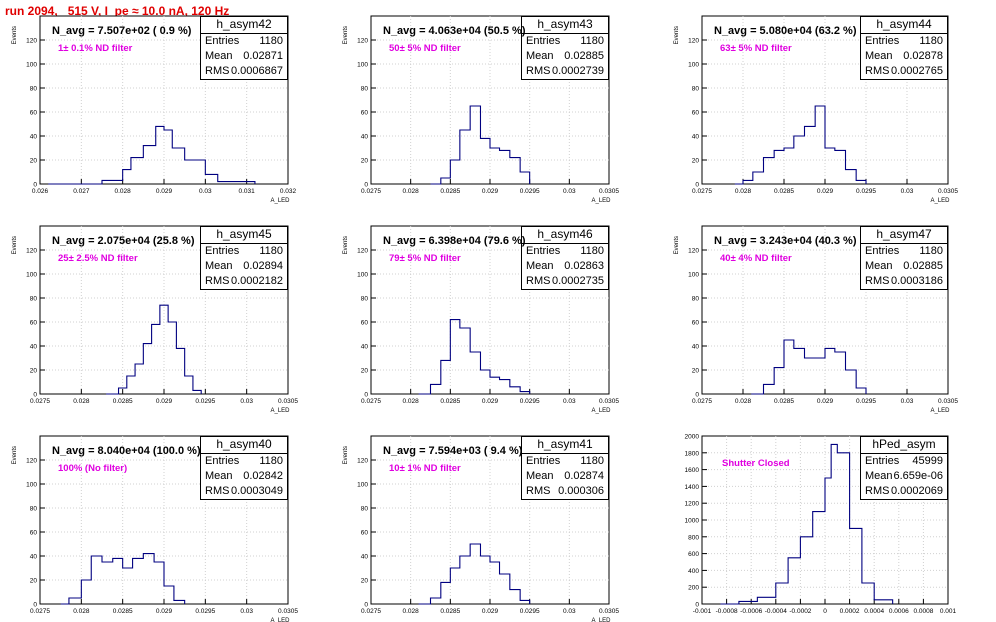 This screenshot has width=996, height=622. What do you see at coordinates (785, 241) in the screenshot?
I see `navg-label: N_avg = 3.243e+04 (40.3 %)` at bounding box center [785, 241].